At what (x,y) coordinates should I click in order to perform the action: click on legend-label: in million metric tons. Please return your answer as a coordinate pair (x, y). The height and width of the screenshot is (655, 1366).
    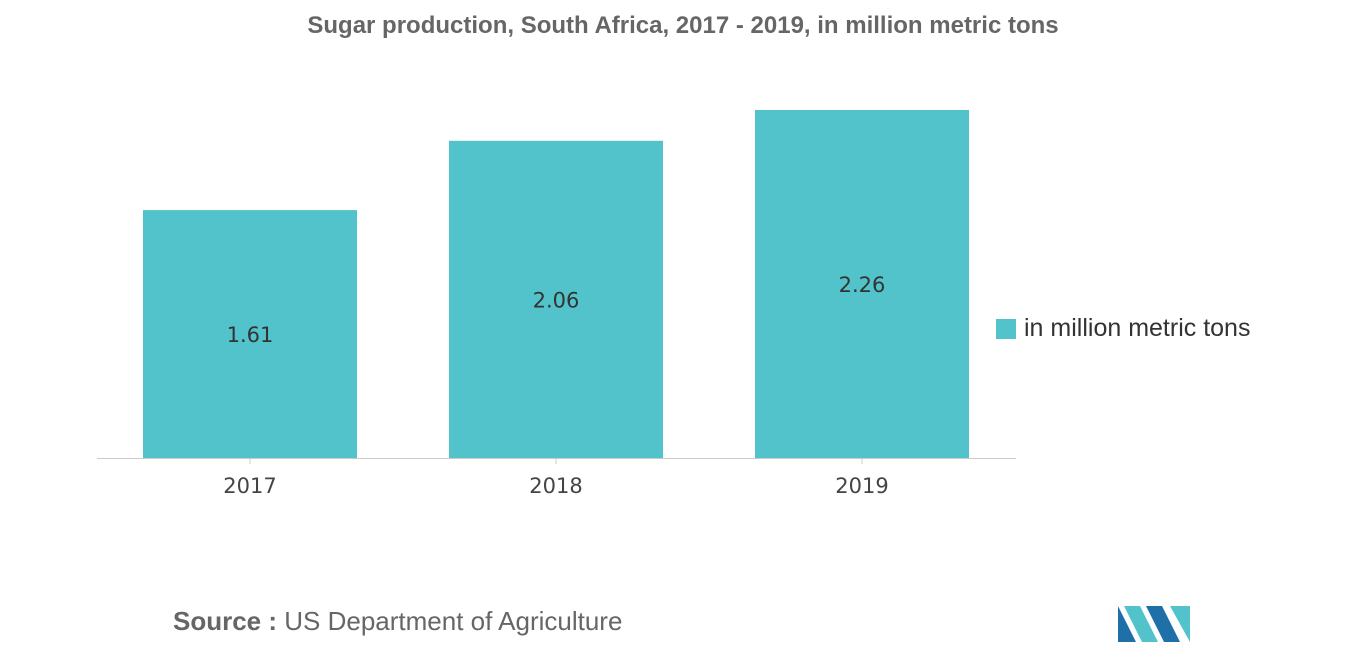
    Looking at the image, I should click on (1137, 328).